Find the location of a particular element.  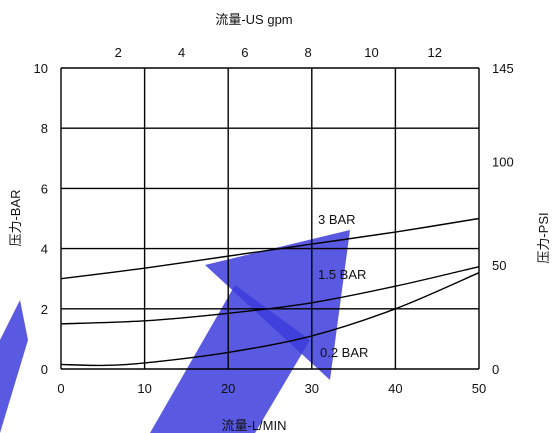

top-tick-label: 10 is located at coordinates (371, 52).